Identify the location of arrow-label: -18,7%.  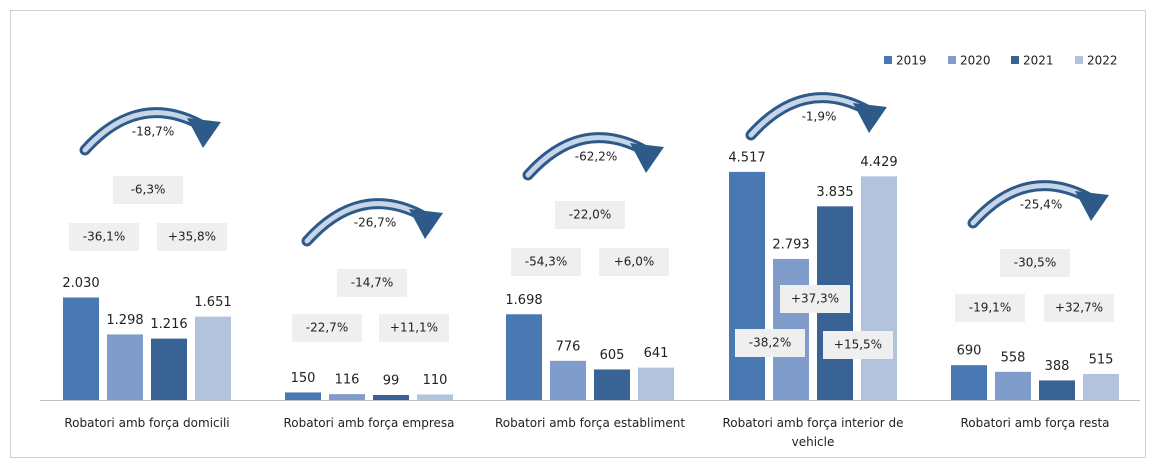
(153, 132).